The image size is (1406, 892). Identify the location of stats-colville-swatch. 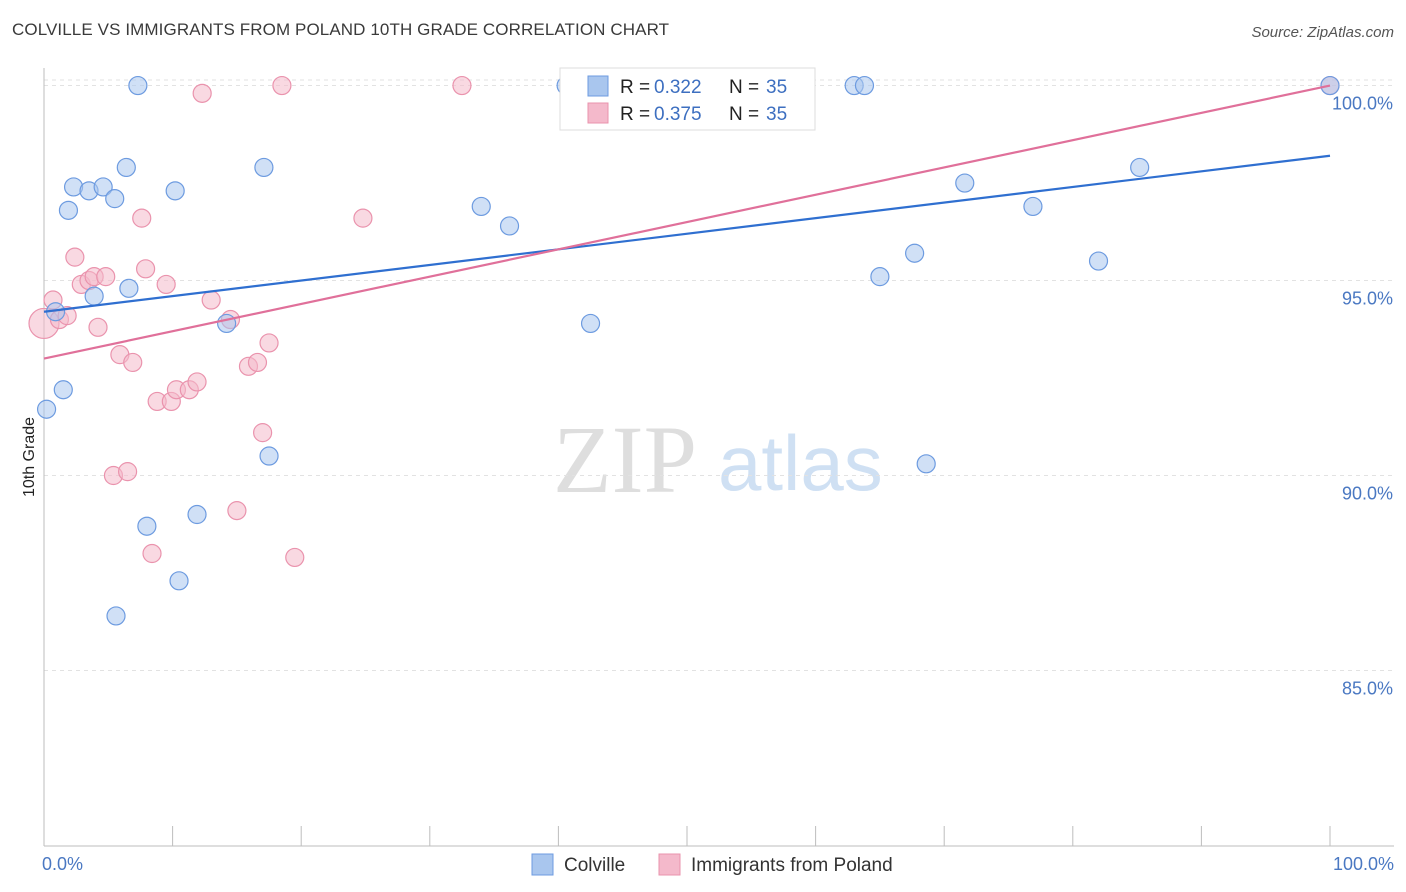
(598, 86).